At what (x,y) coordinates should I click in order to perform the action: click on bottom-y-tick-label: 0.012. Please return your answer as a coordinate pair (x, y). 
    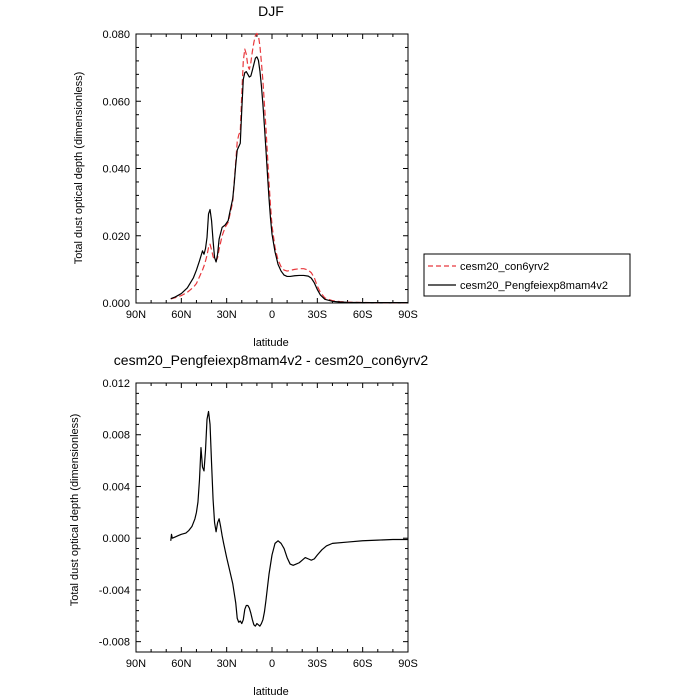
    Looking at the image, I should click on (116, 384).